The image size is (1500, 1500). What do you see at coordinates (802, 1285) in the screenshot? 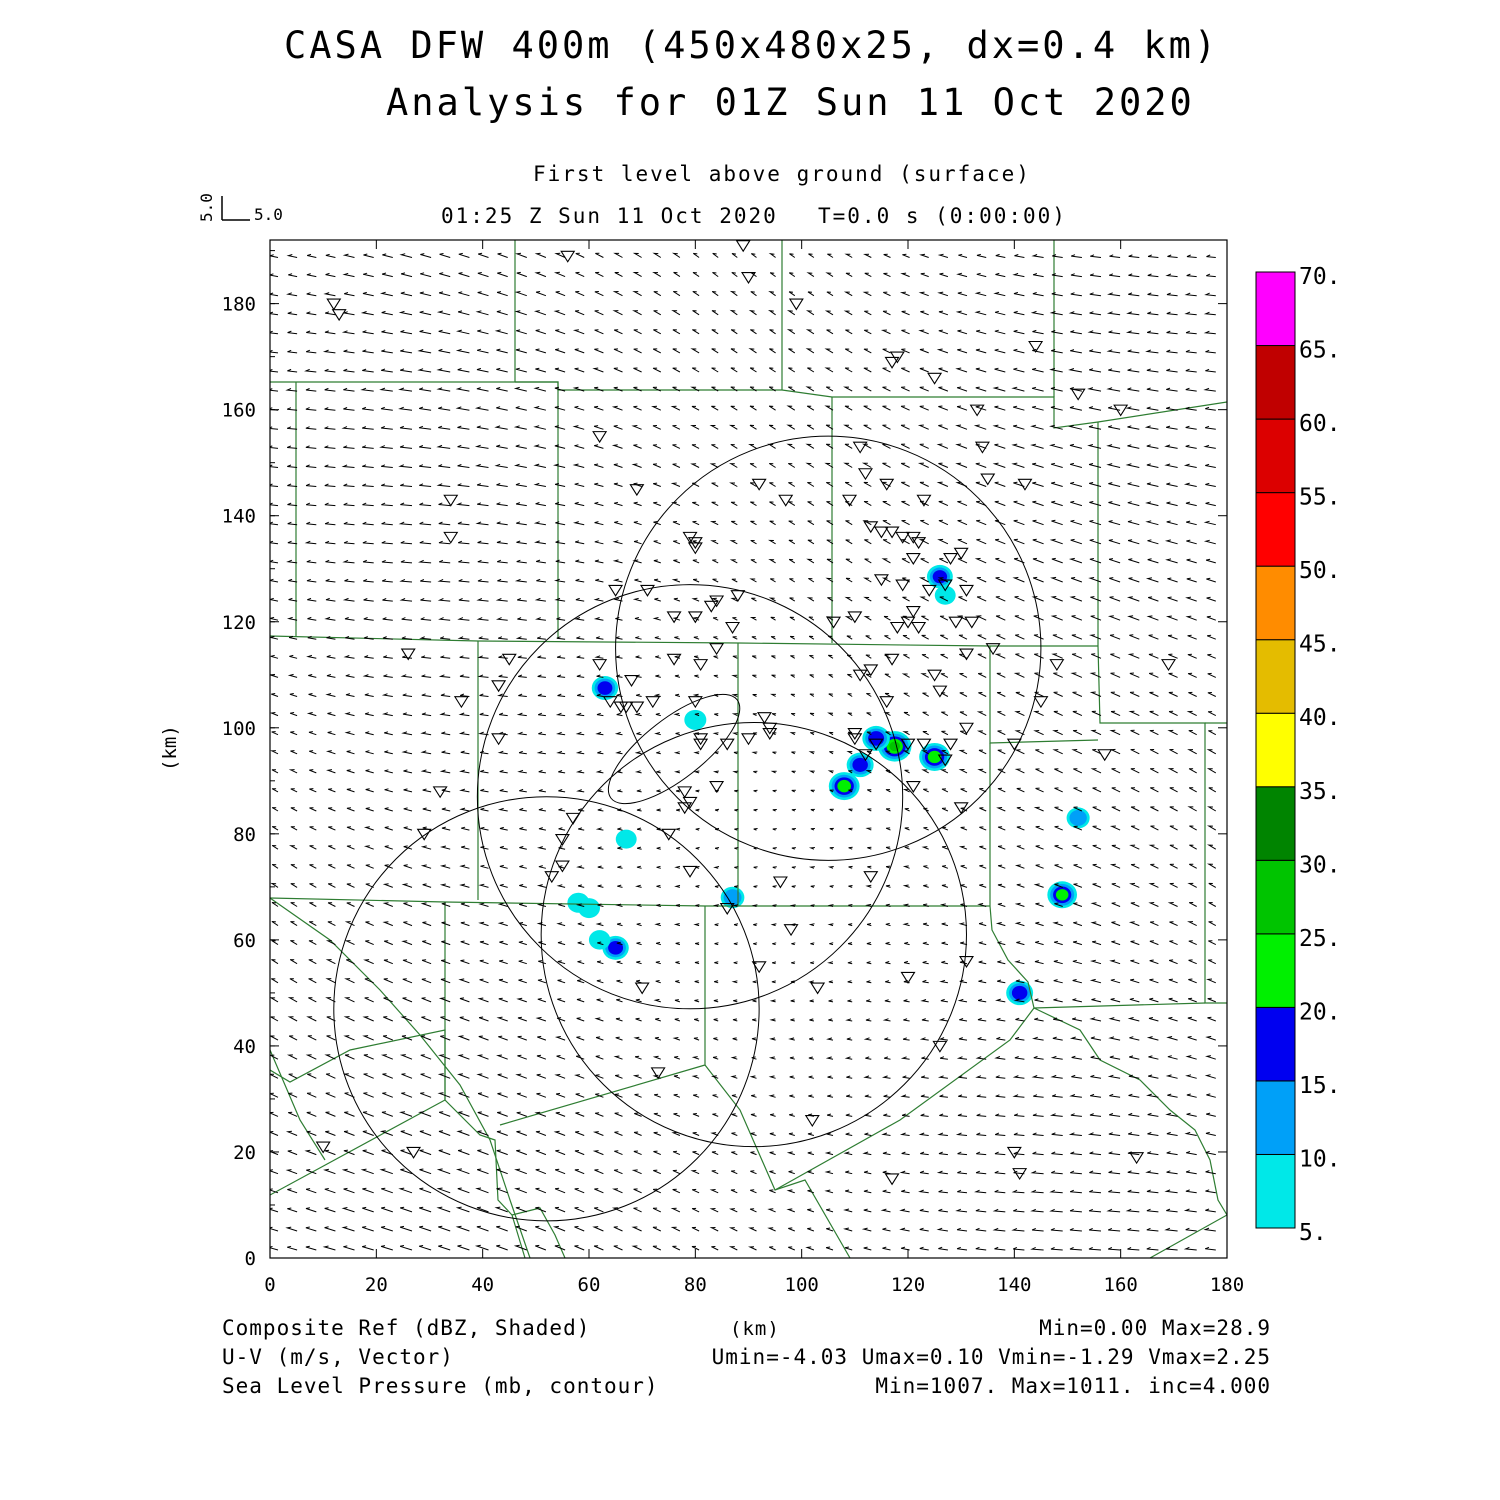
I see `x-tick-label: 100` at bounding box center [802, 1285].